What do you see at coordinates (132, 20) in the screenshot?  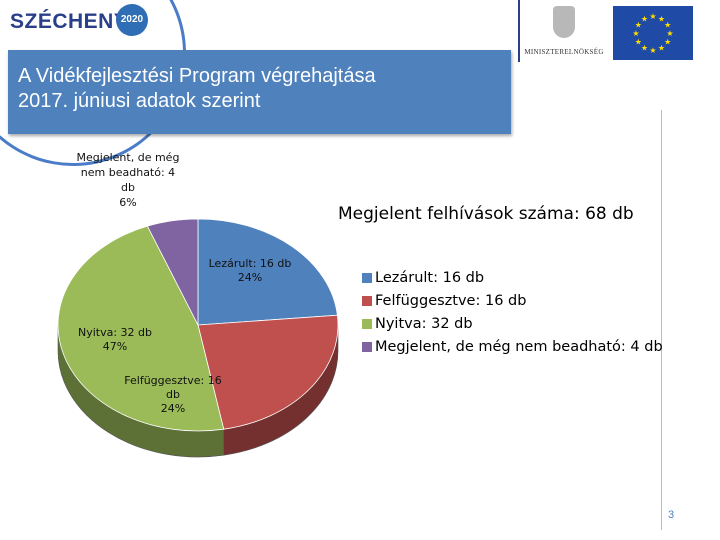 I see `logo-badge: 2020` at bounding box center [132, 20].